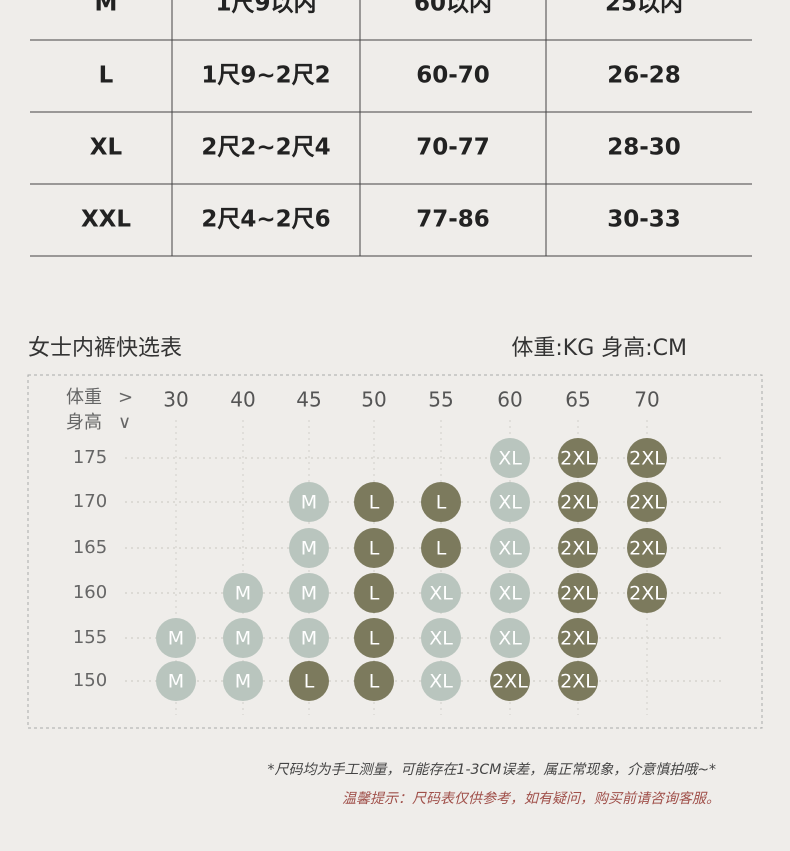 The image size is (790, 851). Describe the element at coordinates (90, 501) in the screenshot. I see `height-value: 170` at that location.